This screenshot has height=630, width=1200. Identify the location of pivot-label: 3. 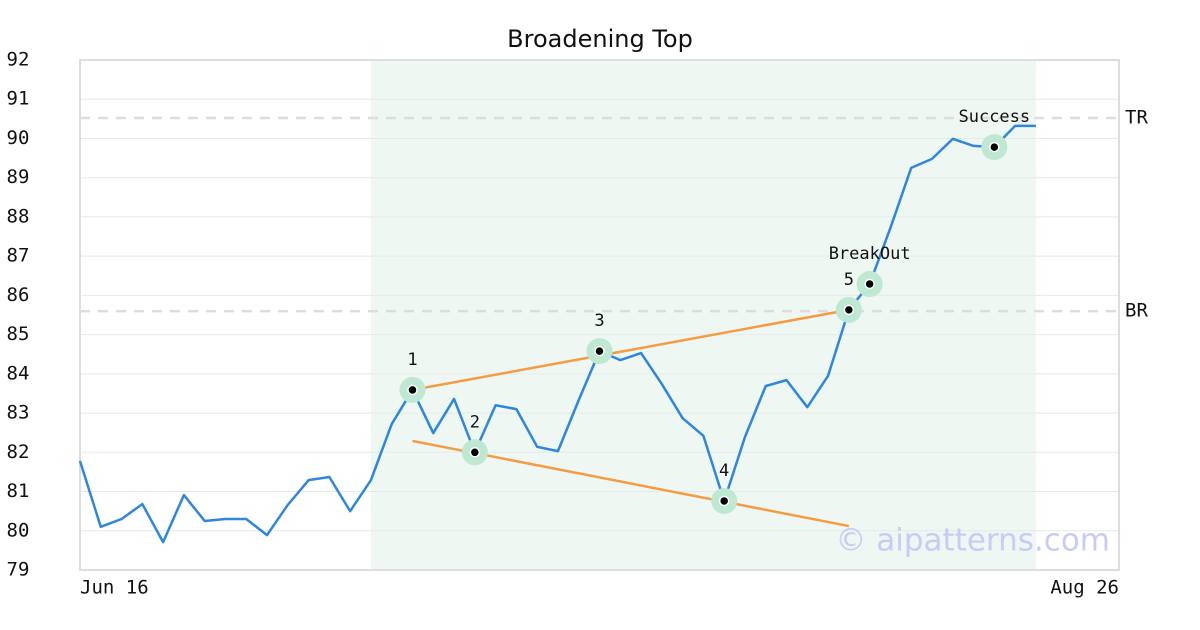
(599, 321).